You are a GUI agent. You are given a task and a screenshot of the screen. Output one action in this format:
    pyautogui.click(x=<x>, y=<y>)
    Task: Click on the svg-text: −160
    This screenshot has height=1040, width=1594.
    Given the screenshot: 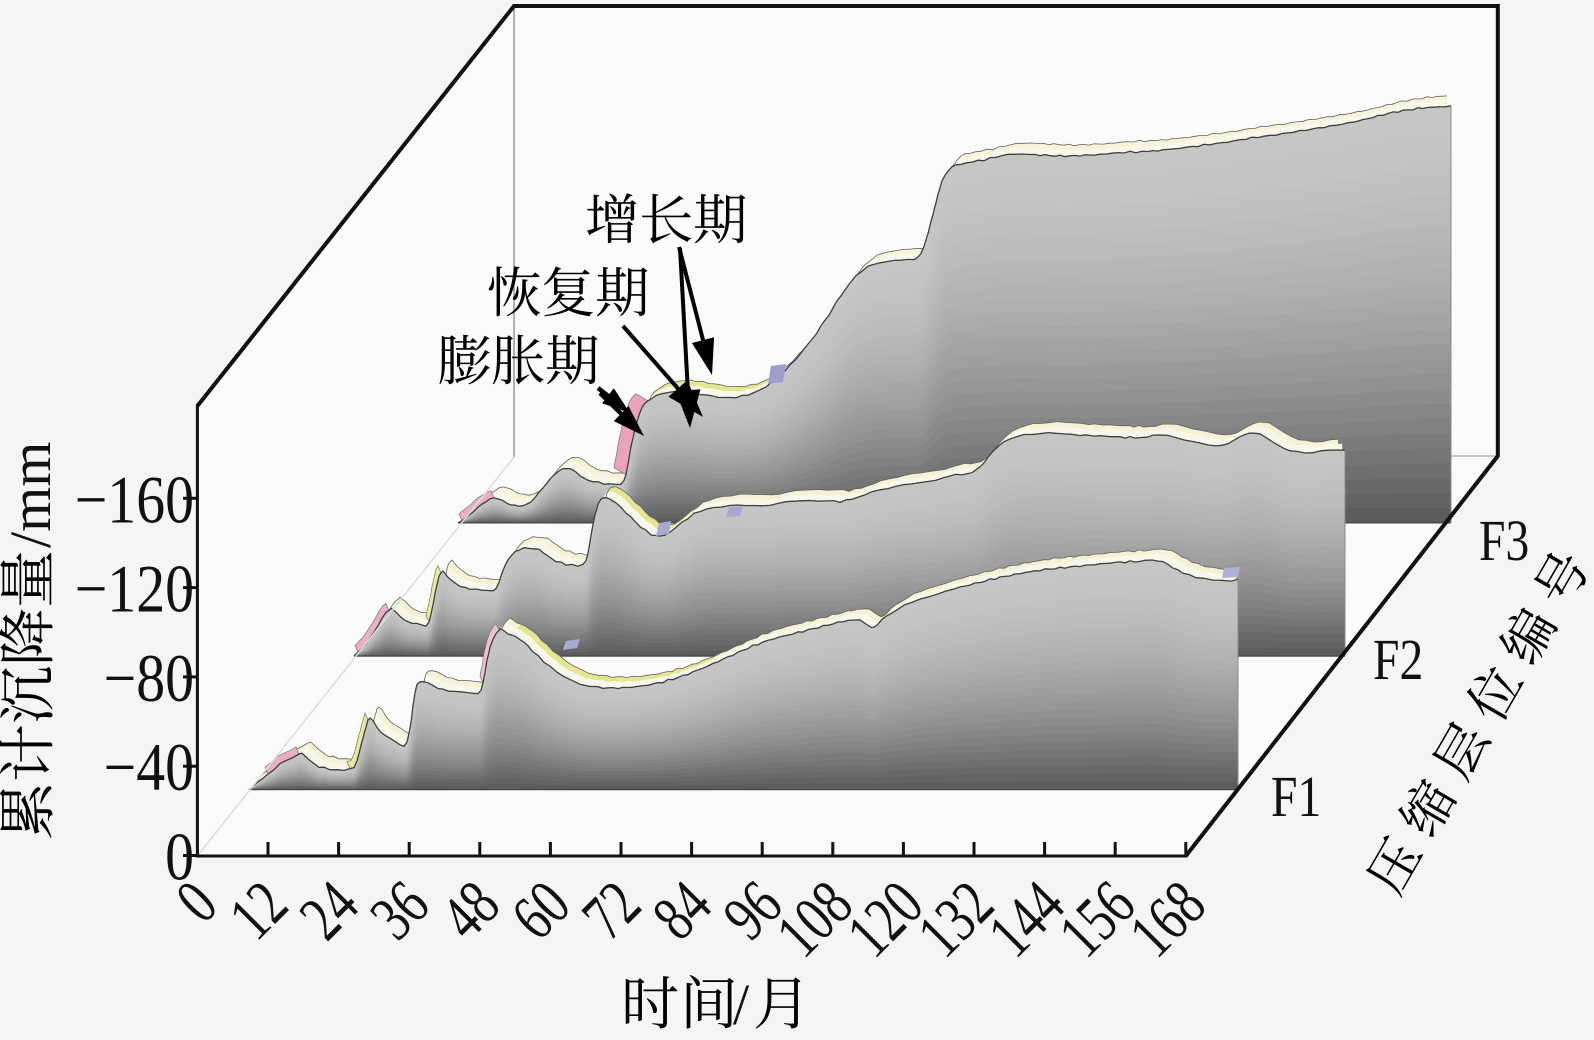 What is the action you would take?
    pyautogui.click(x=134, y=499)
    